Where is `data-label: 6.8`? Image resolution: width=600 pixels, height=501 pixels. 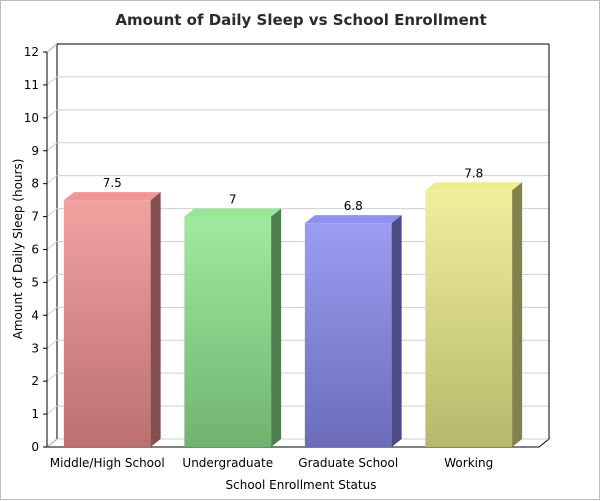
data-label: 6.8 is located at coordinates (353, 206).